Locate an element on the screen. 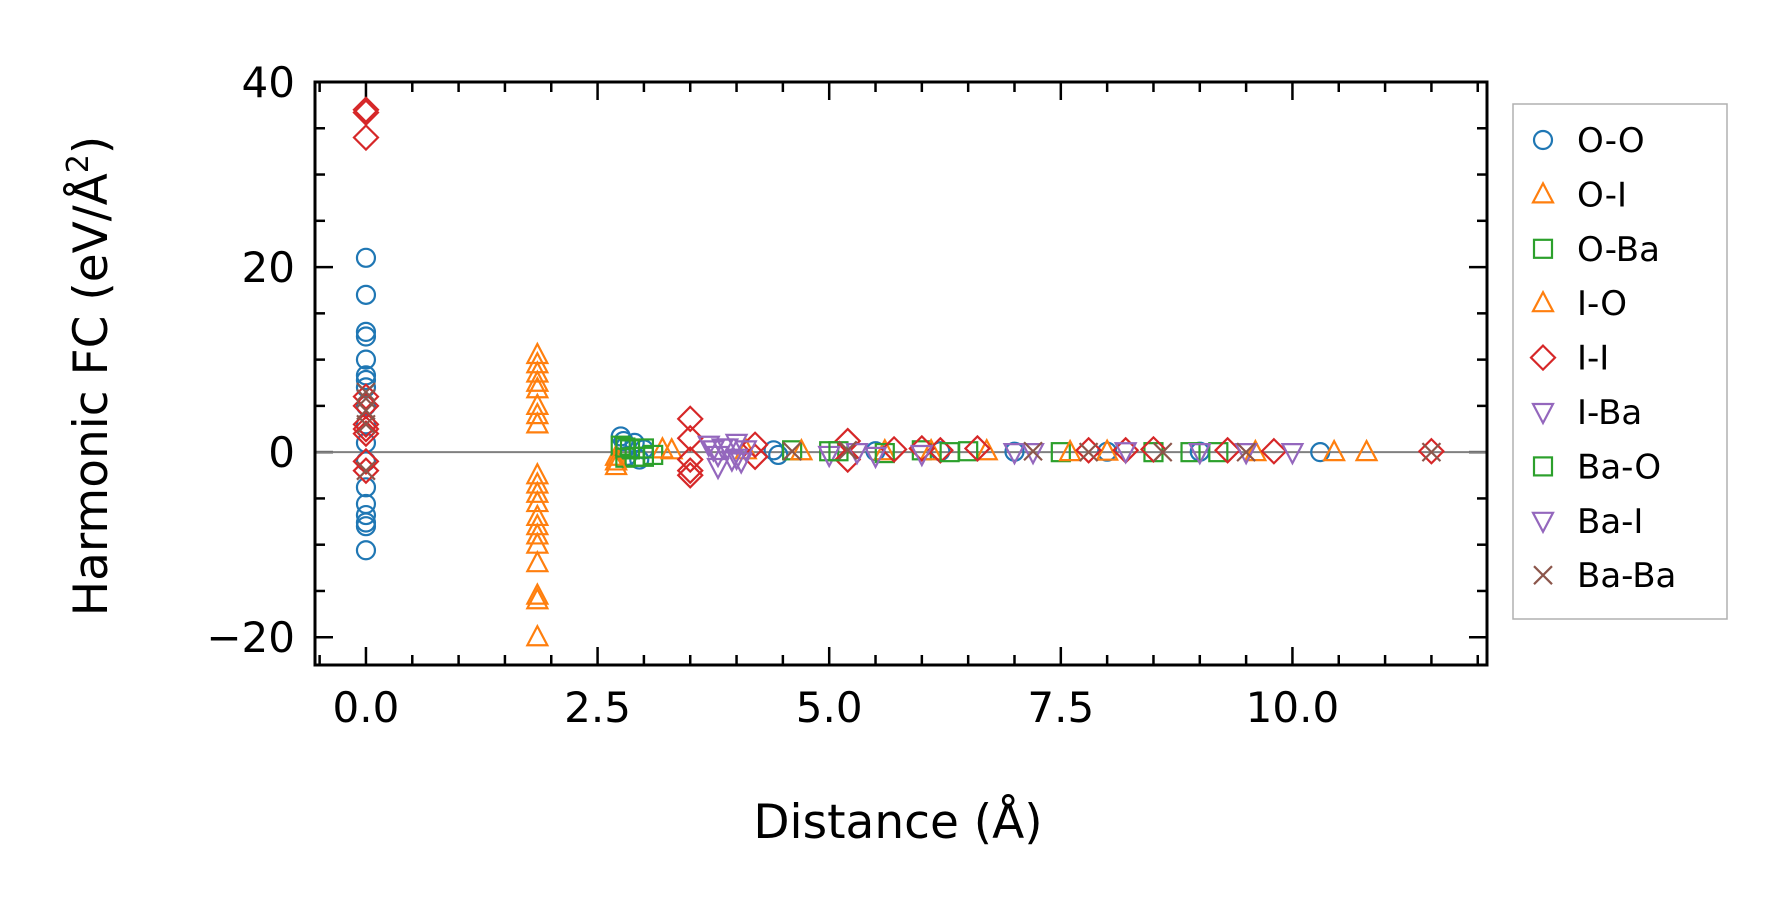  x-tick-labels: 0.0 2.5 5.0 7.5 10.0 is located at coordinates (836, 707).